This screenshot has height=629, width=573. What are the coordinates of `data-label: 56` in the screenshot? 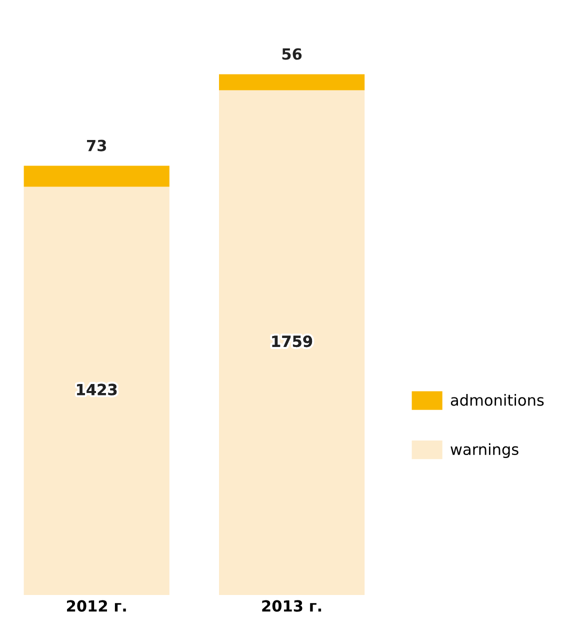 It's located at (292, 54).